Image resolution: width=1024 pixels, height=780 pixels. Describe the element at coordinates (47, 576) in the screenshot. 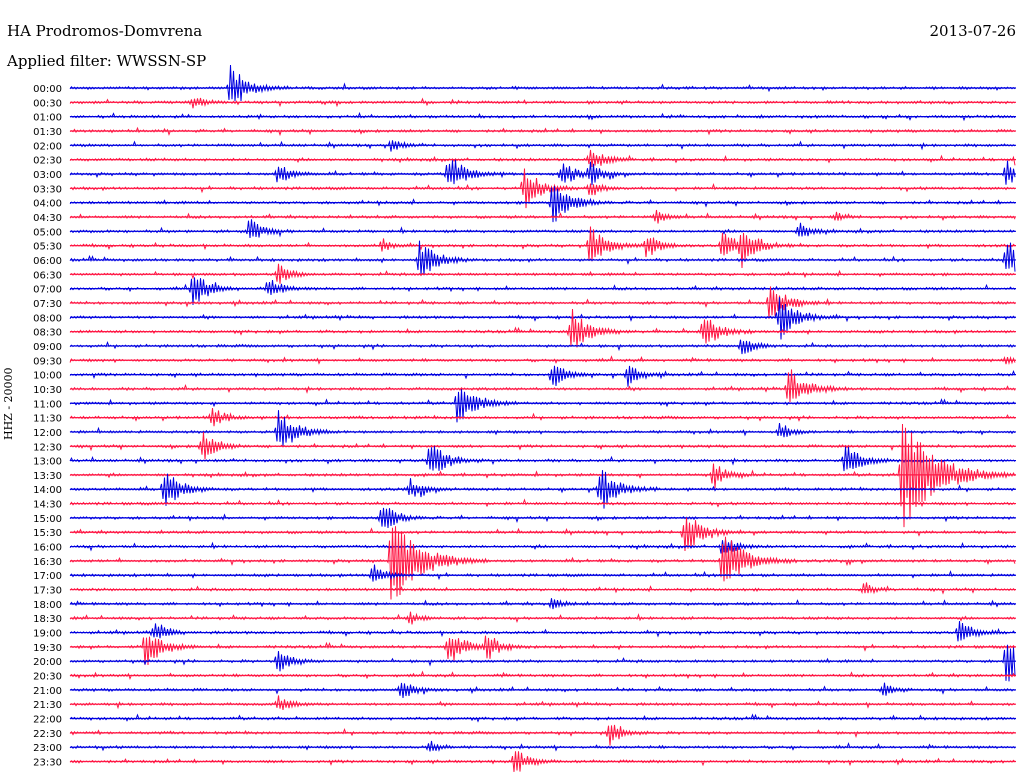

I see `row-time-label: 17:00` at that location.